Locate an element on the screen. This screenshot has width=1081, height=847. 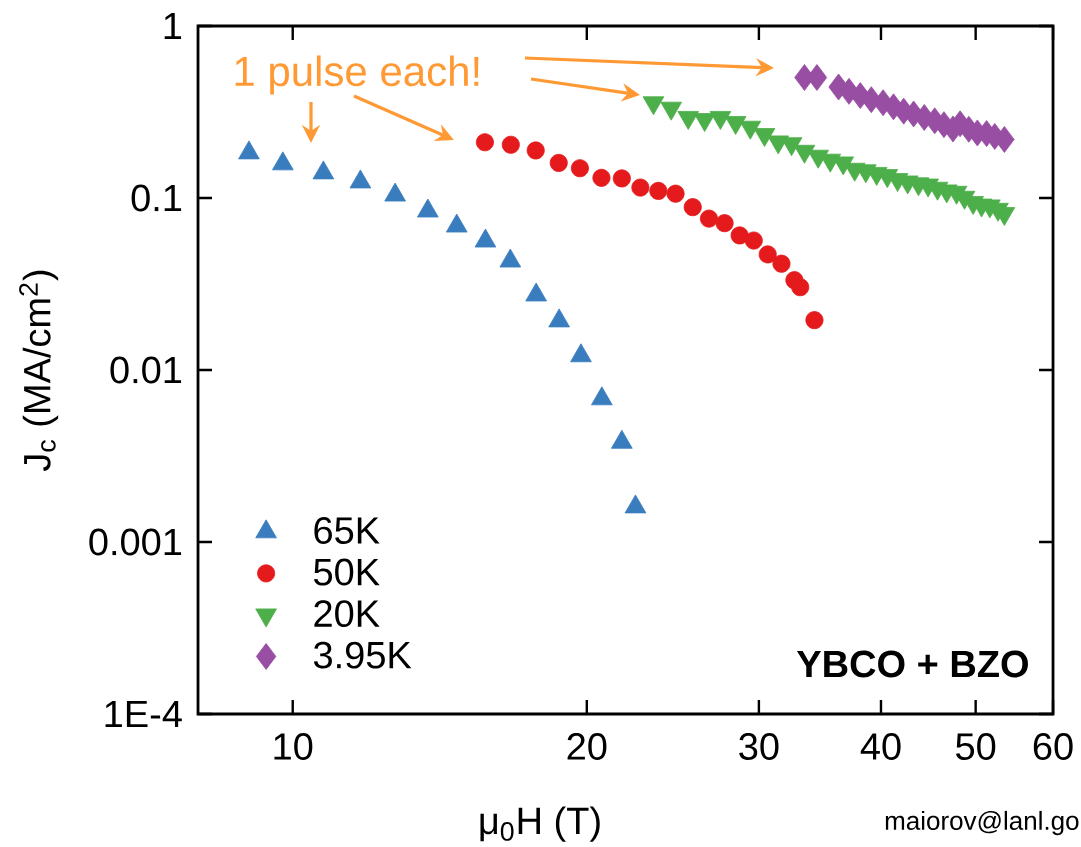
y-tick-label: 0.1 is located at coordinates (156, 198).